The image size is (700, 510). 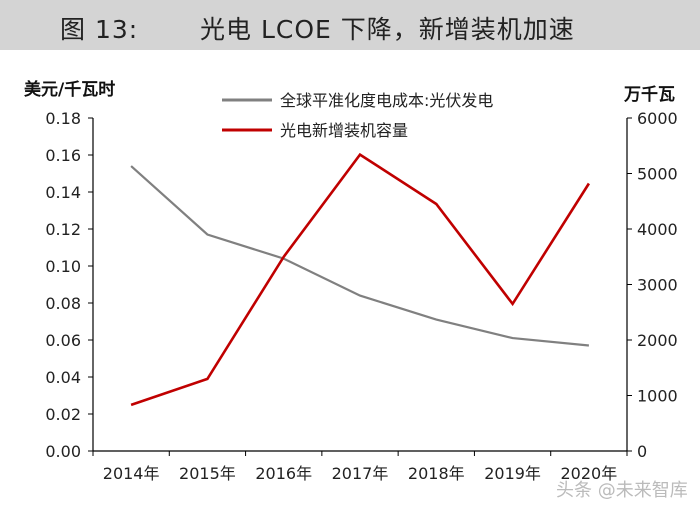 I want to click on x-tick-label: 2018年, so click(x=436, y=473).